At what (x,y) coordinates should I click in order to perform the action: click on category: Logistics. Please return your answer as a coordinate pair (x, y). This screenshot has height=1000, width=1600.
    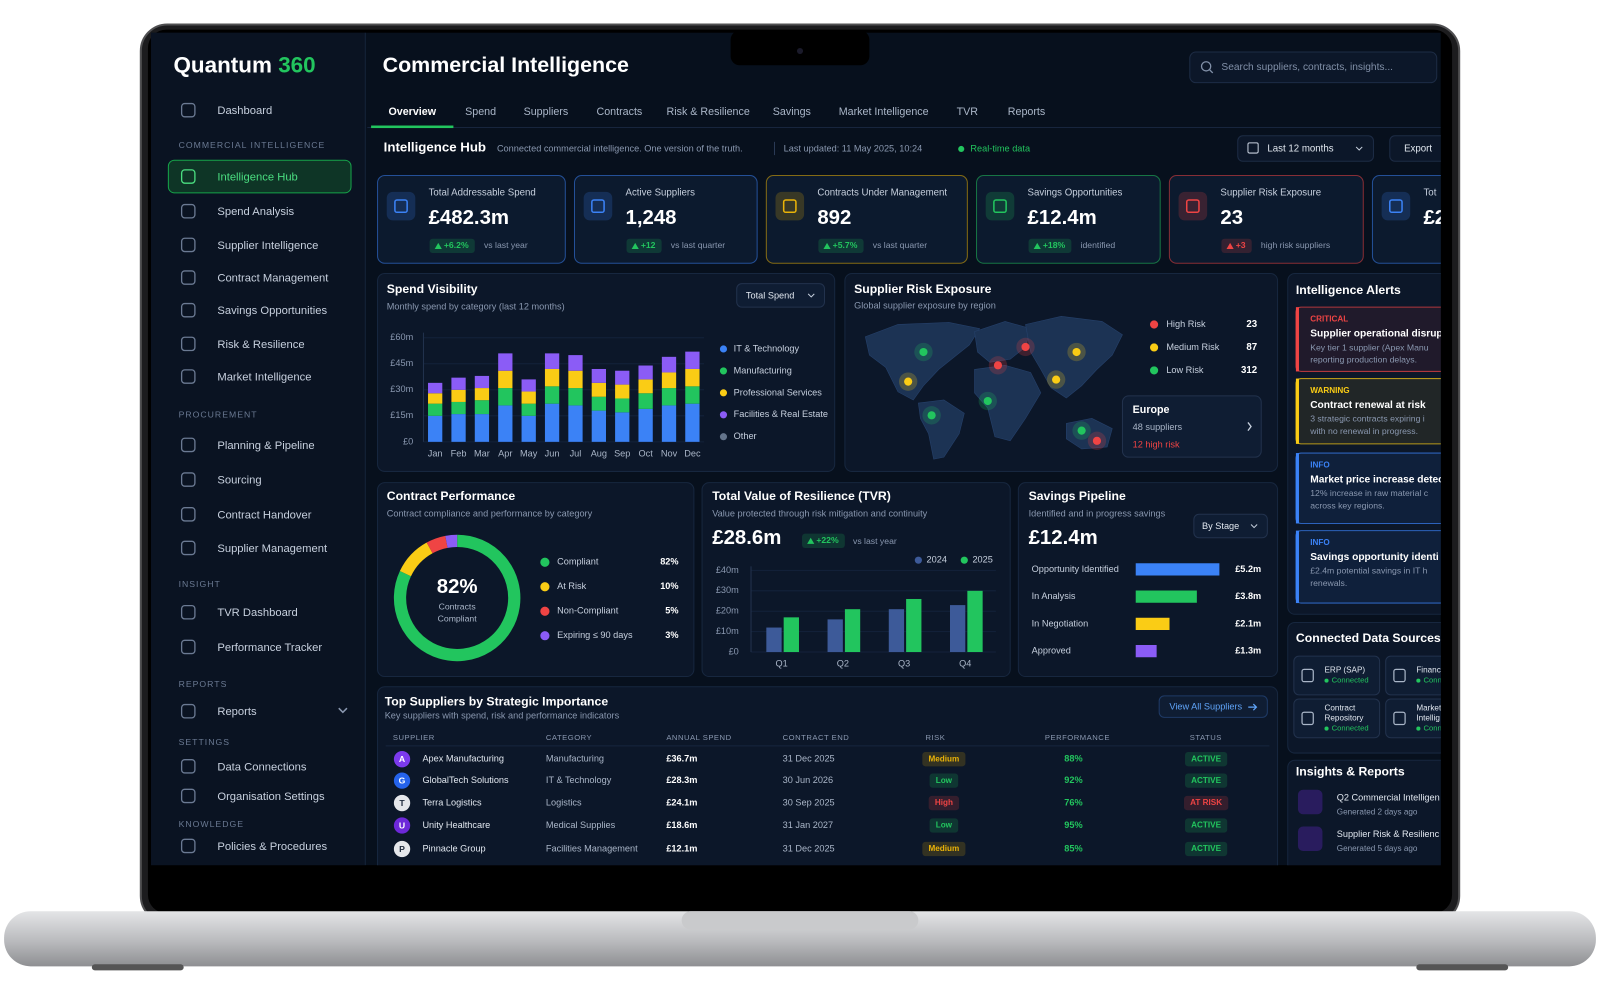
    Looking at the image, I should click on (564, 802).